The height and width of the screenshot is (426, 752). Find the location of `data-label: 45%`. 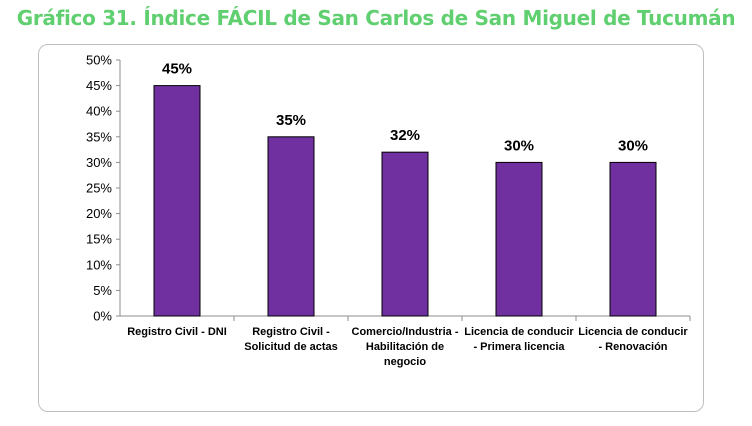

data-label: 45% is located at coordinates (177, 69).